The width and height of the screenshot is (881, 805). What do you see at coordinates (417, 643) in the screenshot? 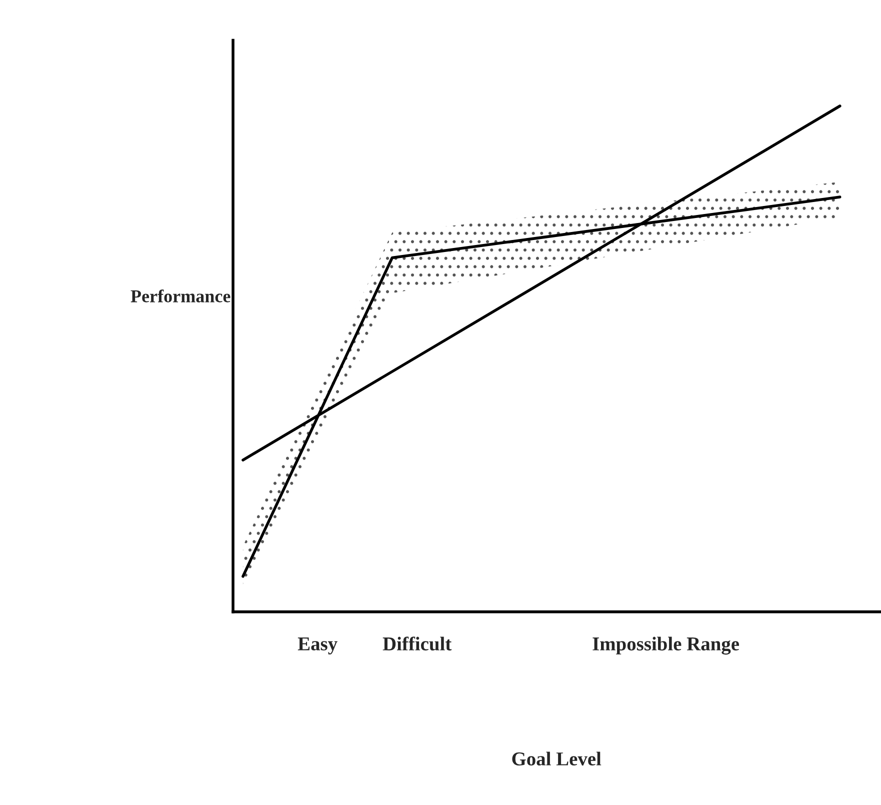
I see `x-tick-label: Difficult` at bounding box center [417, 643].